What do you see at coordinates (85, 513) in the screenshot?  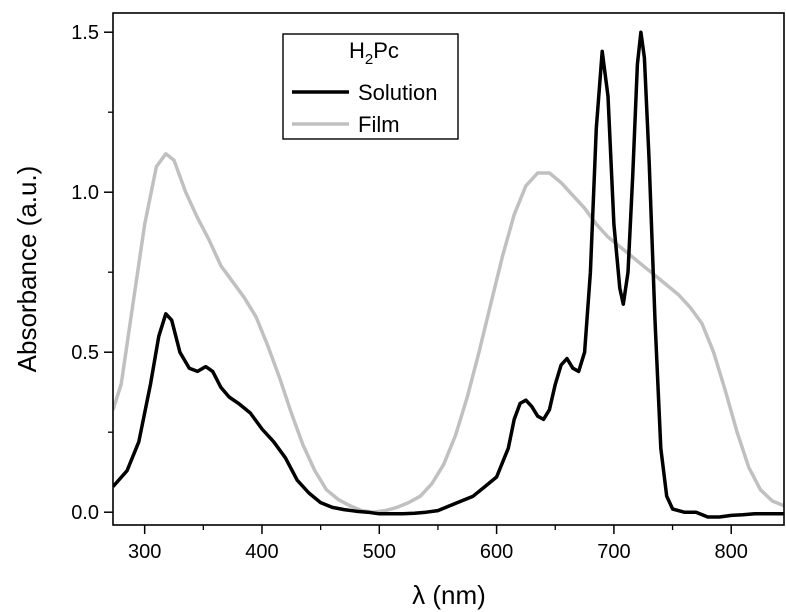 I see `y-tick-label: 0.0` at bounding box center [85, 513].